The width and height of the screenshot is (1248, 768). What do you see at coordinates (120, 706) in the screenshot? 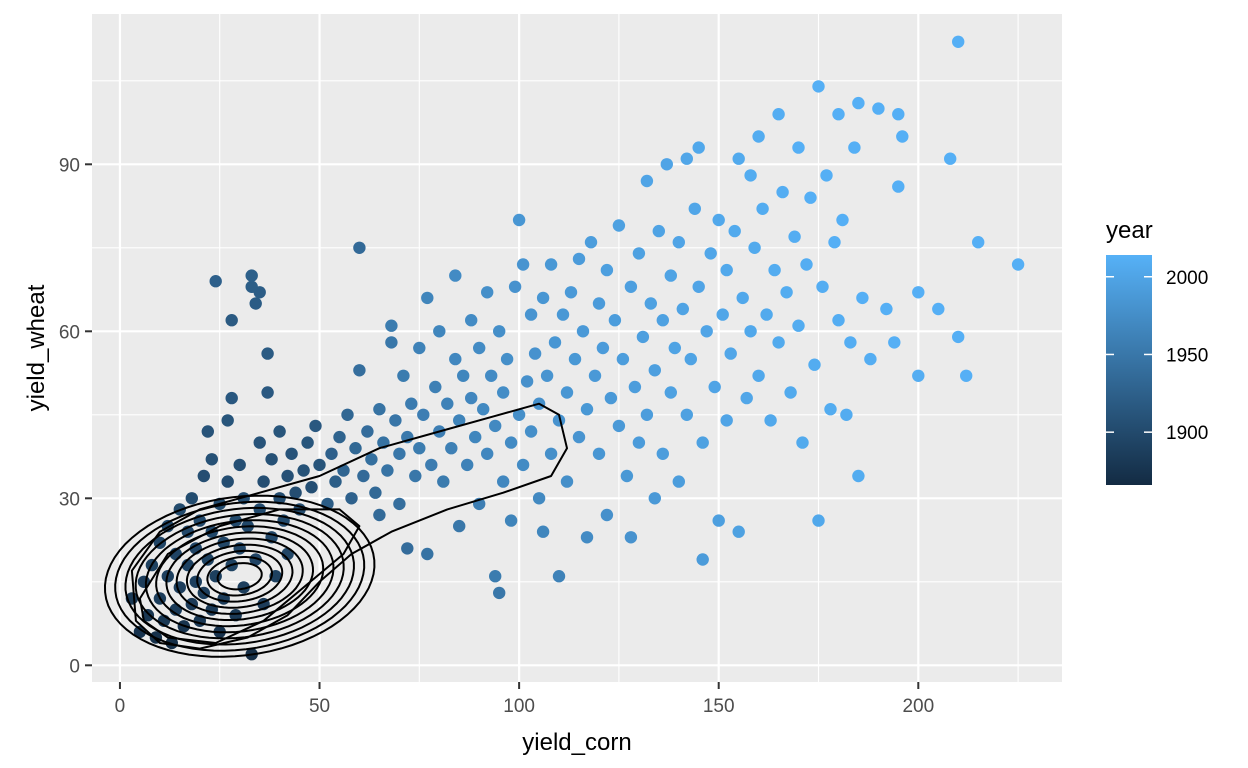
I see `x-tick-label: 0` at bounding box center [120, 706].